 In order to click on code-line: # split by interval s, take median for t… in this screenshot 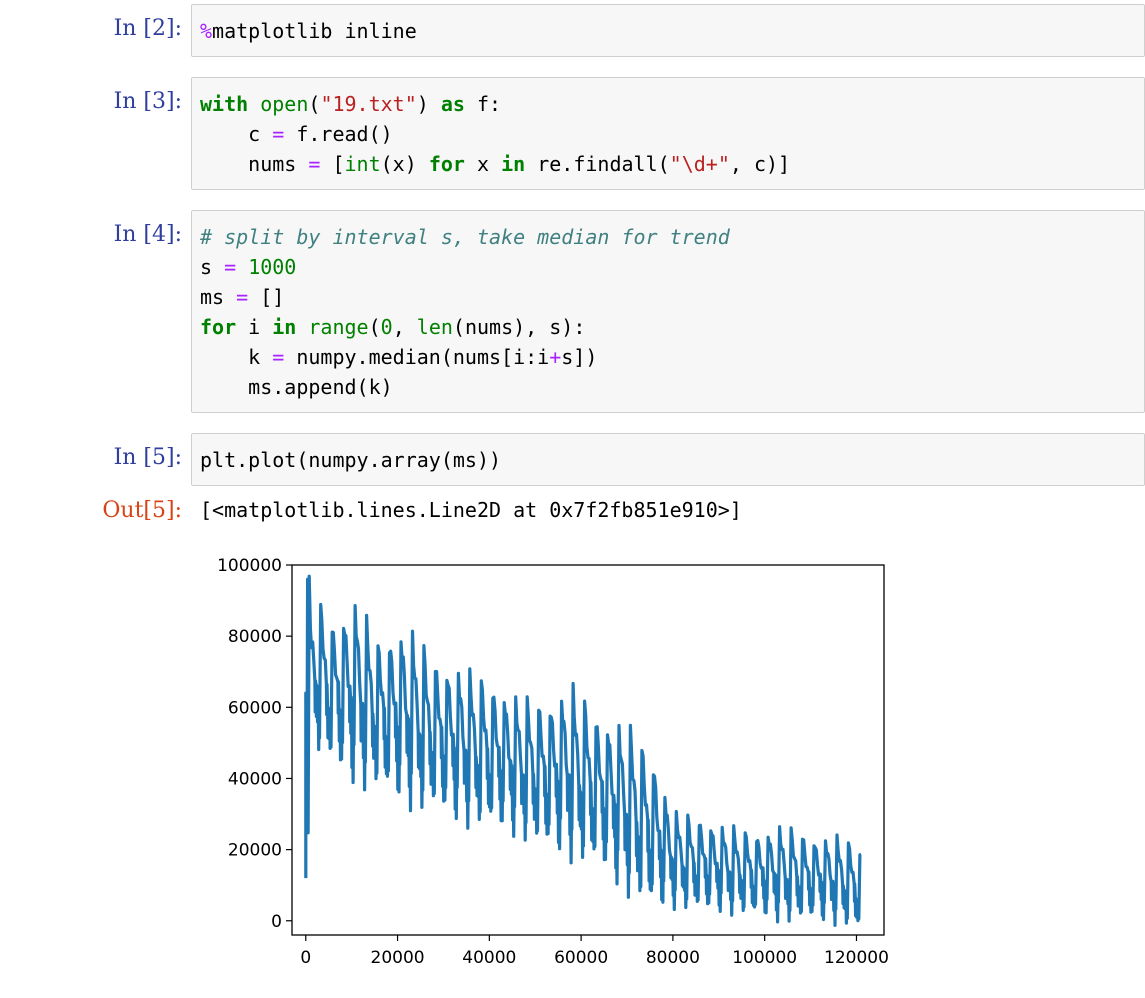, I will do `click(465, 237)`.